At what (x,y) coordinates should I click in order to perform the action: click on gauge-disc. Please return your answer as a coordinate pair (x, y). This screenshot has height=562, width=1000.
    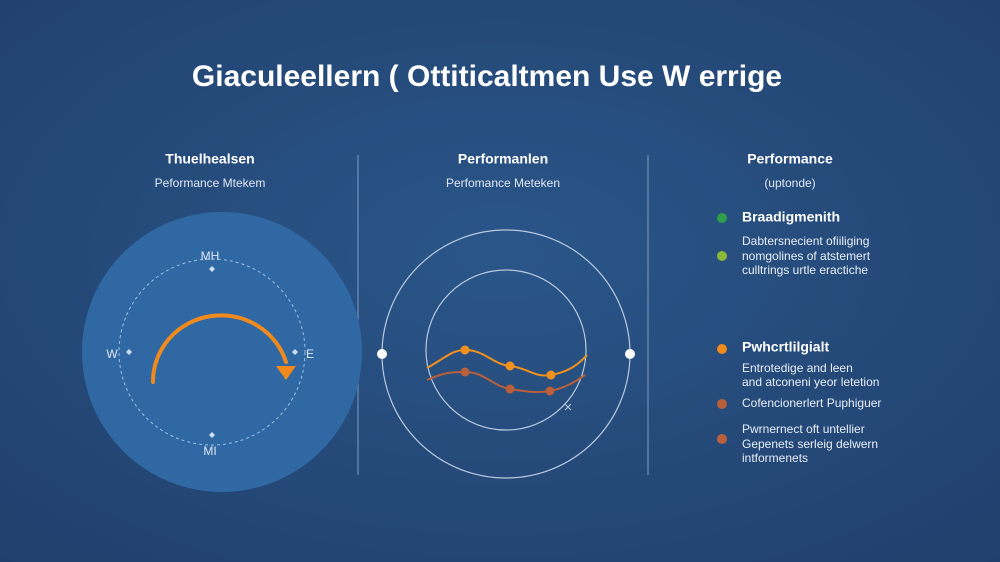
    Looking at the image, I should click on (222, 352).